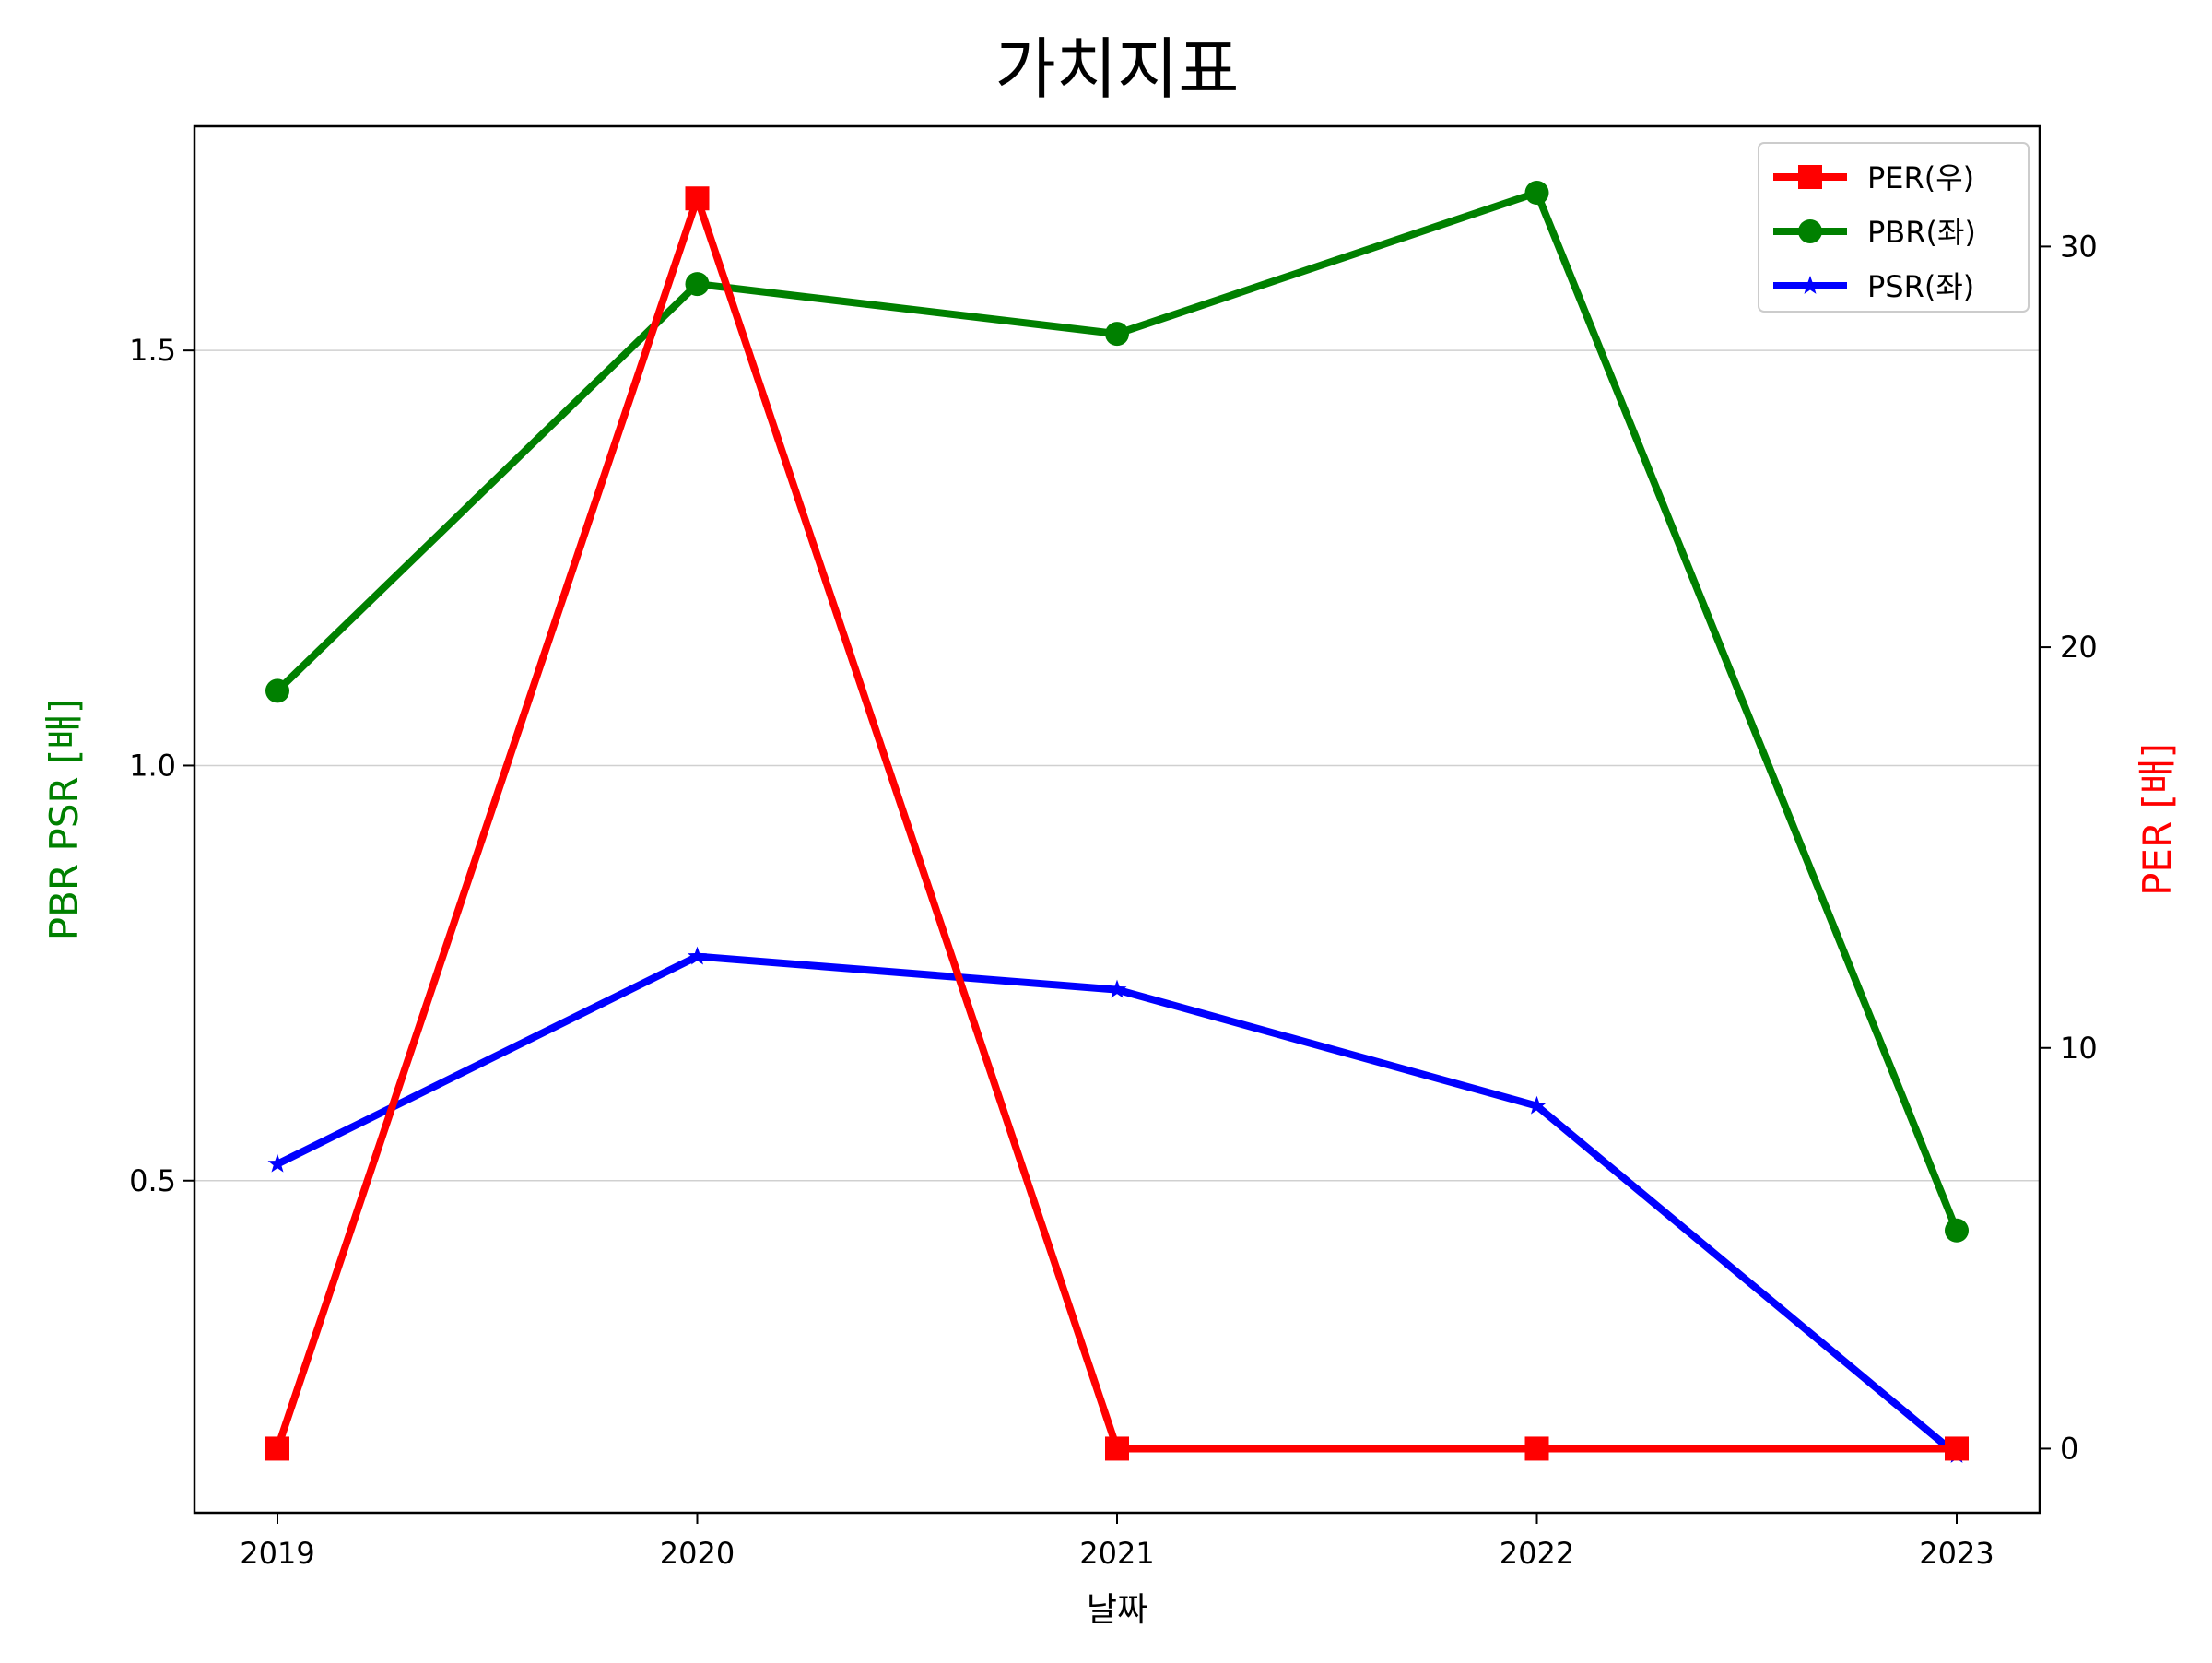 The height and width of the screenshot is (1663, 2212). I want to click on chart-title: 가치지표, so click(1117, 69).